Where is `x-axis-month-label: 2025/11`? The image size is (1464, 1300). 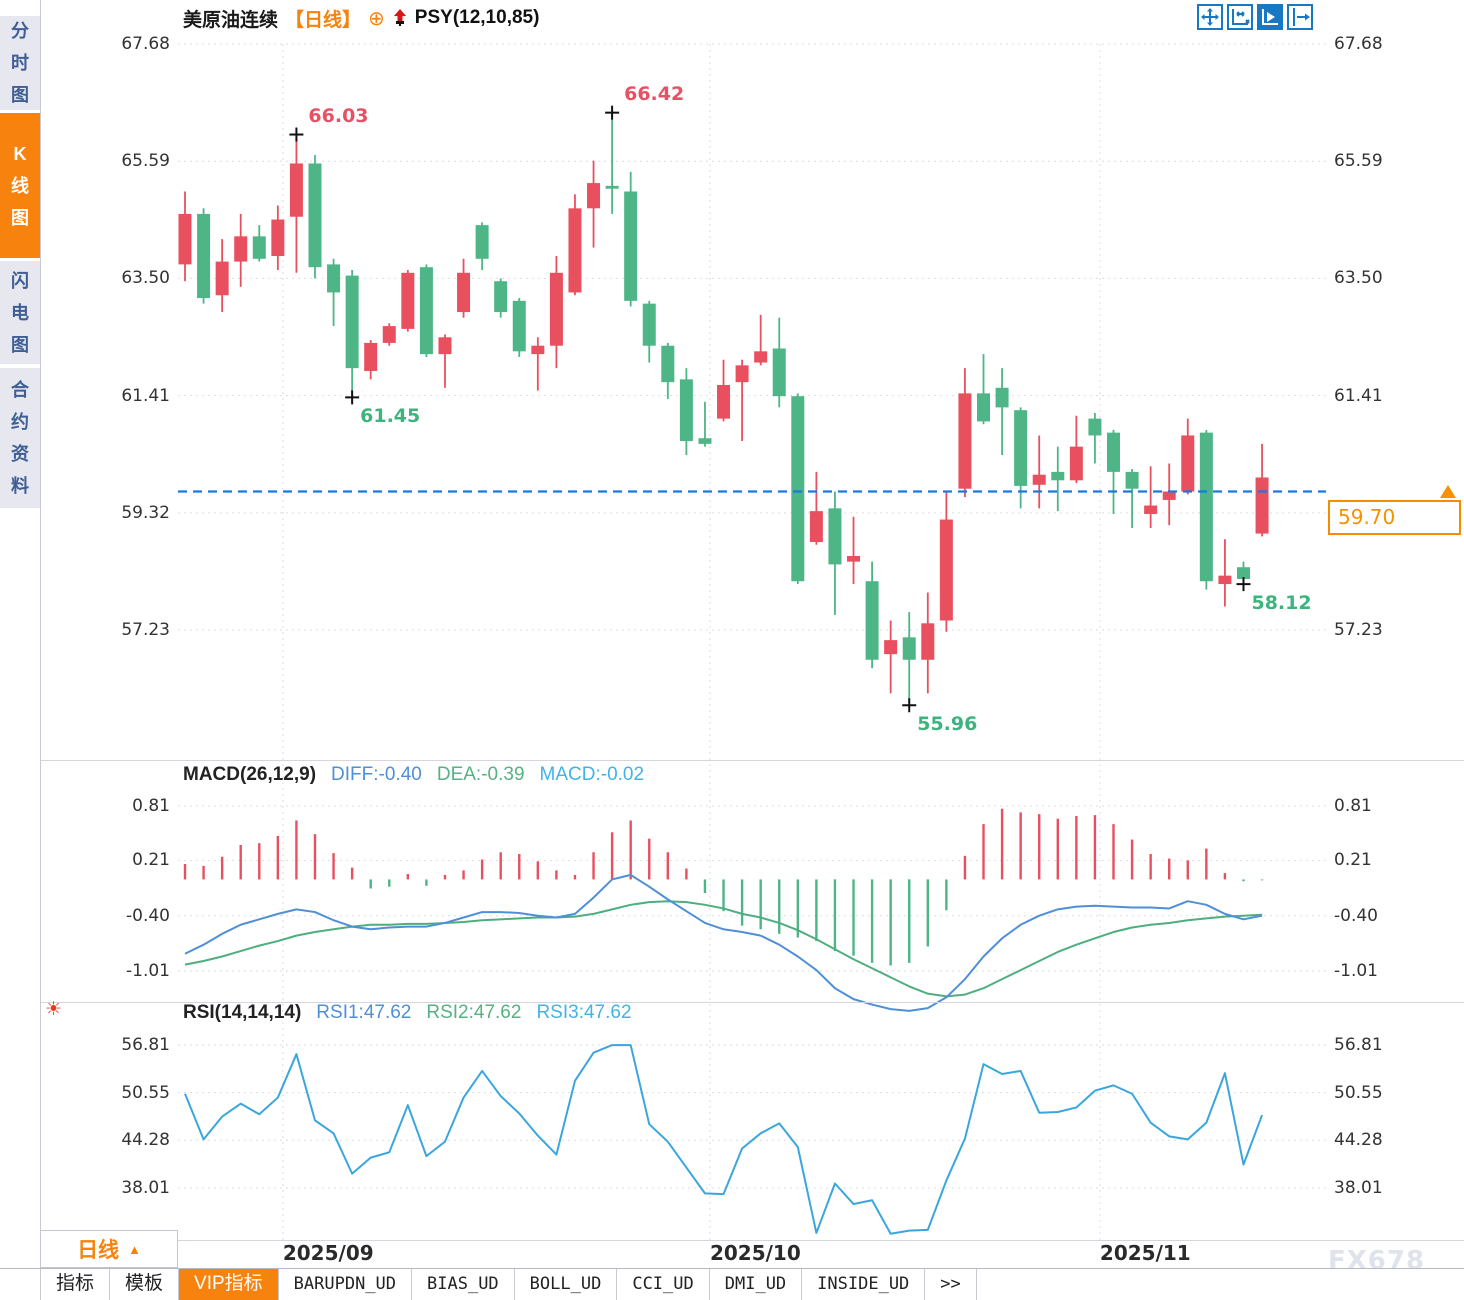
x-axis-month-label: 2025/11 is located at coordinates (1145, 1253).